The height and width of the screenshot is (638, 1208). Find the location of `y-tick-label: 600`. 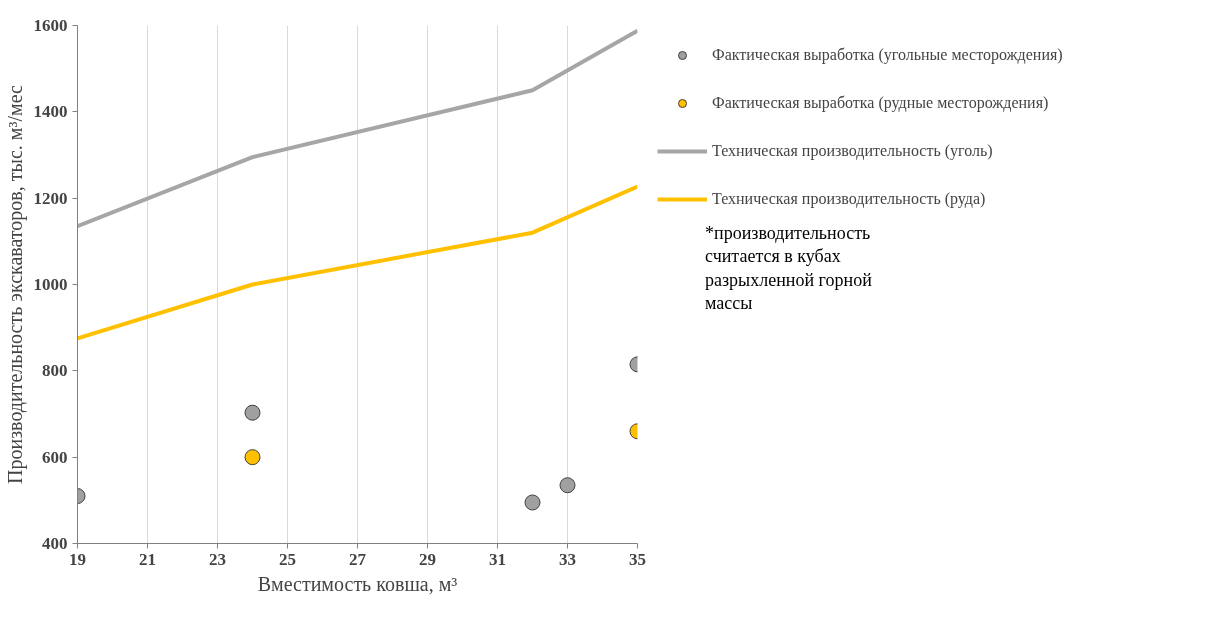

y-tick-label: 600 is located at coordinates (55, 457).